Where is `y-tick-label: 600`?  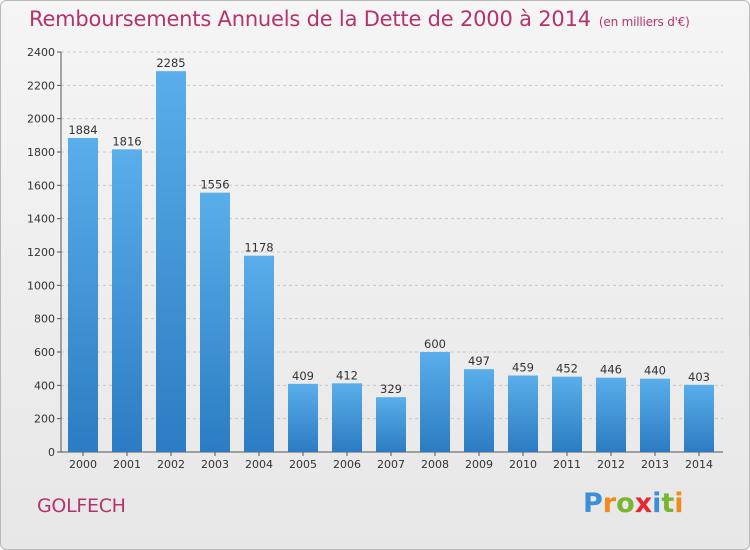
y-tick-label: 600 is located at coordinates (44, 352).